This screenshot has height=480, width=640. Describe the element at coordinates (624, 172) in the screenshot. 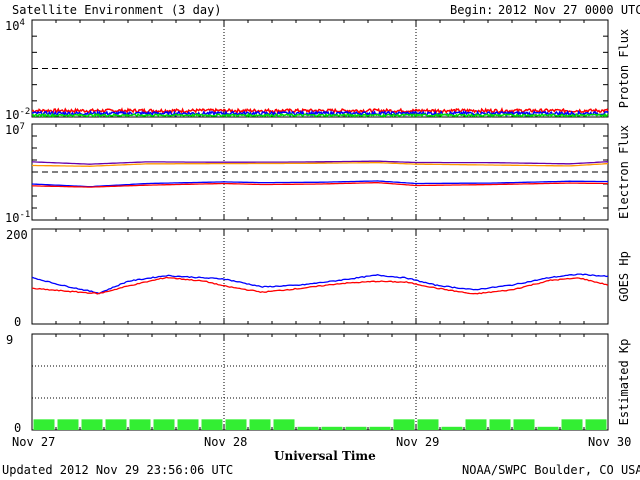

I see `y-axis-label: Electron Flux` at that location.